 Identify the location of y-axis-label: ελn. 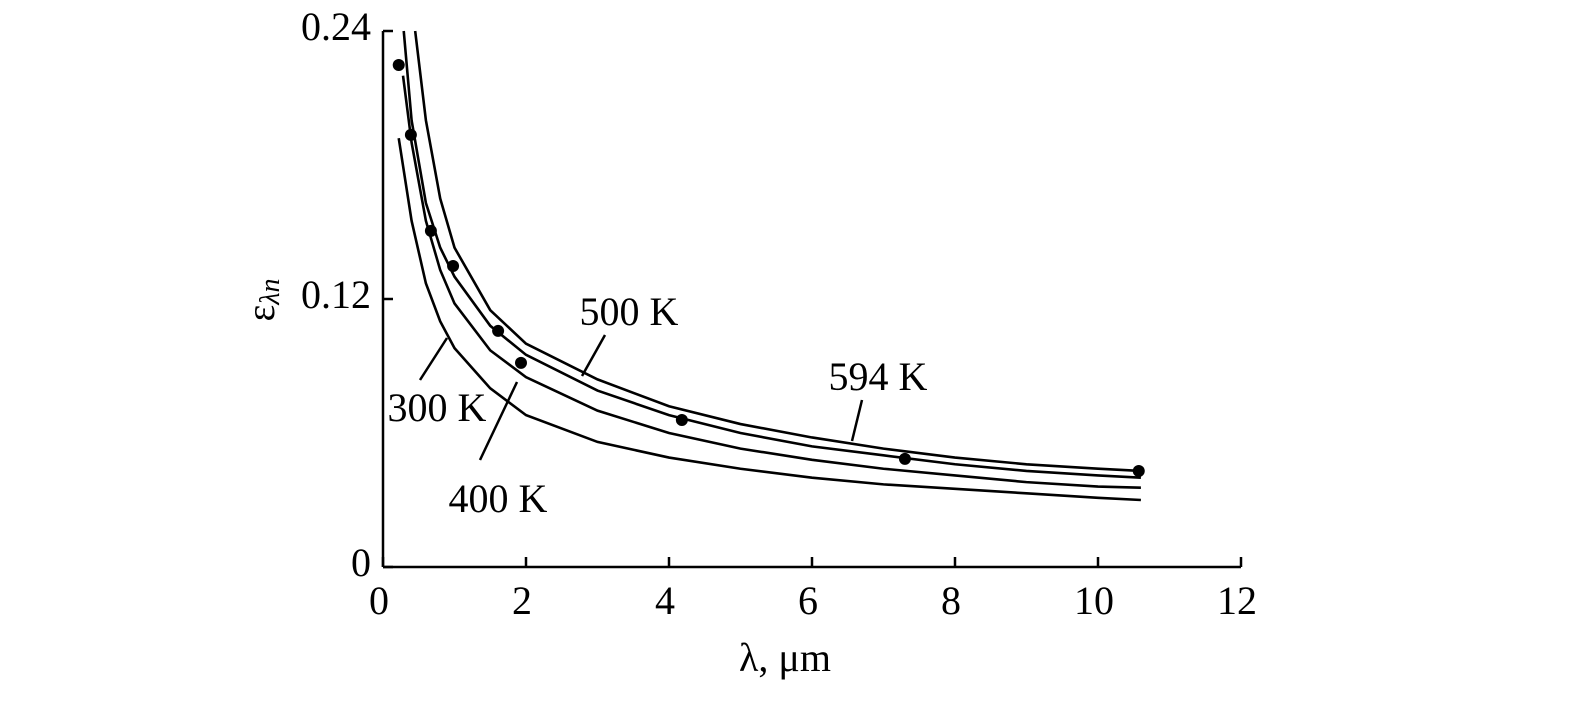
(262, 300).